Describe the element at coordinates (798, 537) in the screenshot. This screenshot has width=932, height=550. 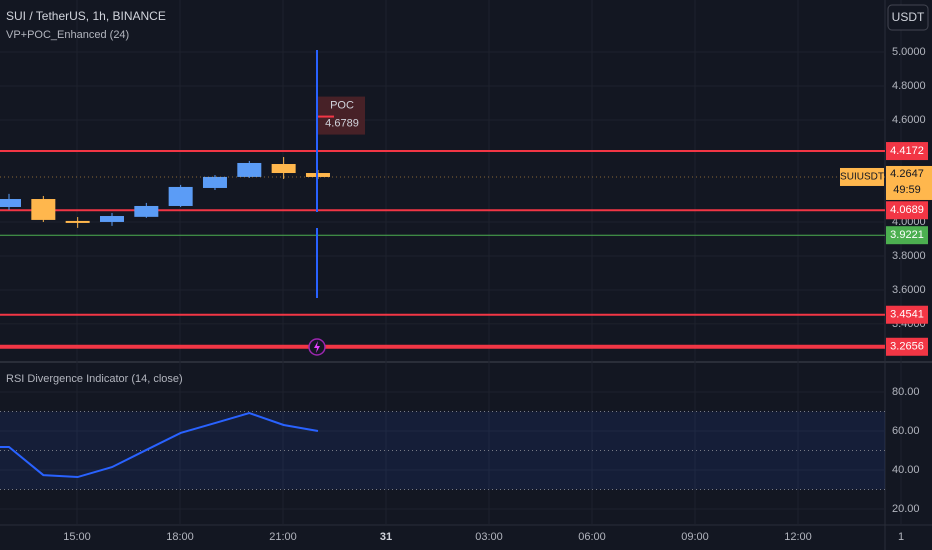
I see `time-label: 12:00` at that location.